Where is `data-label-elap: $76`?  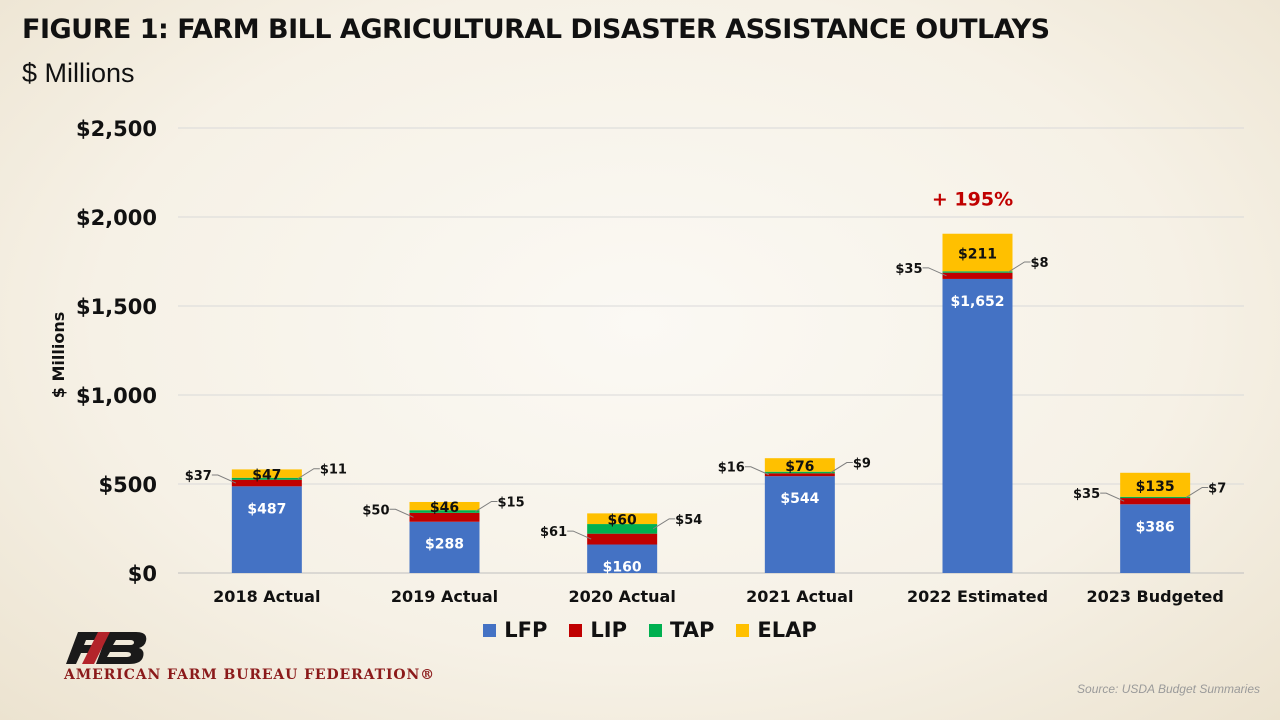
data-label-elap: $76 is located at coordinates (799, 467).